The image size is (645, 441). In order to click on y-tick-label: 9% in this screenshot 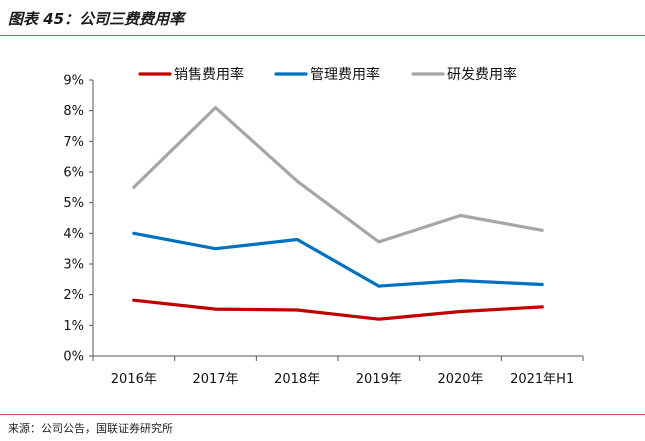, I will do `click(73, 81)`.